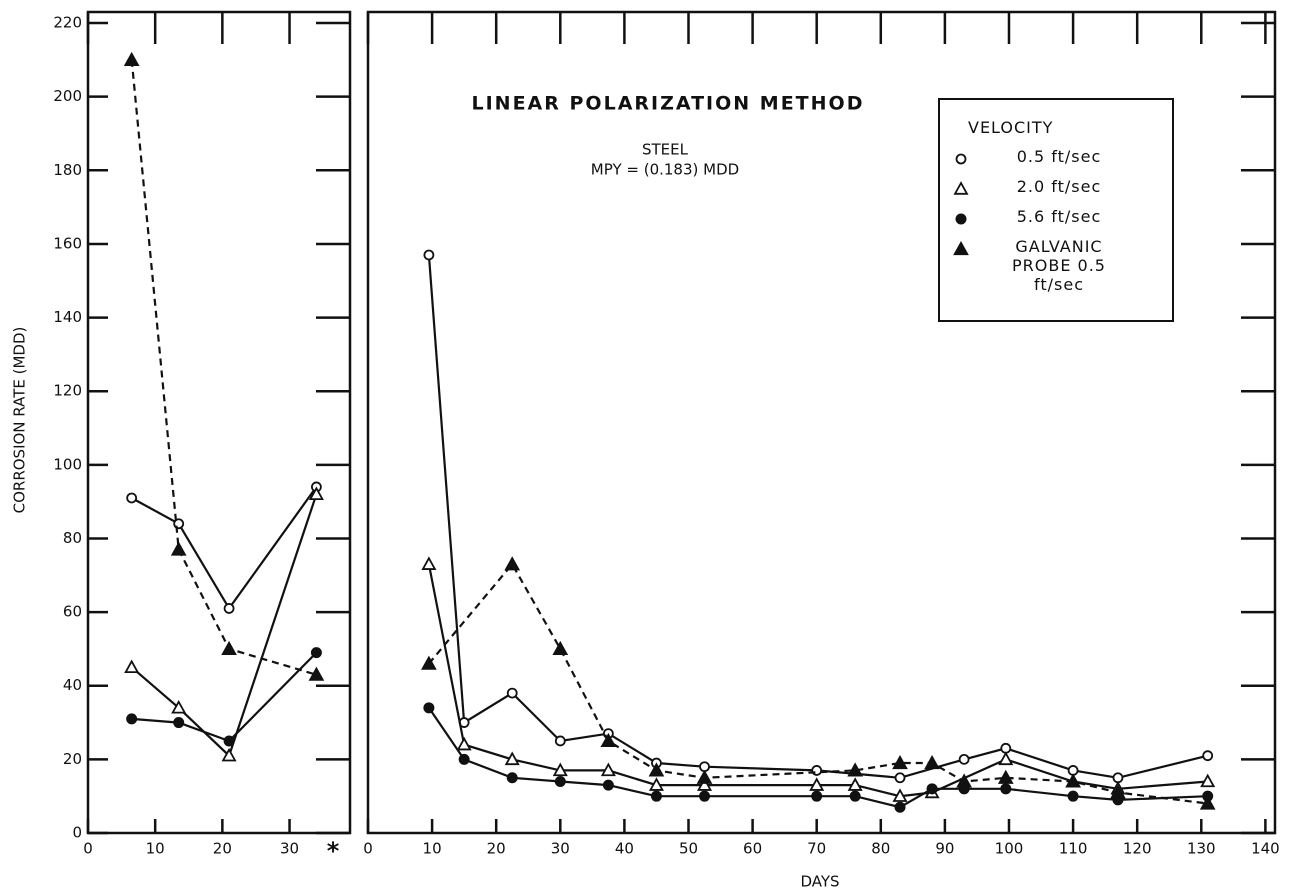 This screenshot has width=1295, height=896. I want to click on y-tick-label: 80, so click(72, 538).